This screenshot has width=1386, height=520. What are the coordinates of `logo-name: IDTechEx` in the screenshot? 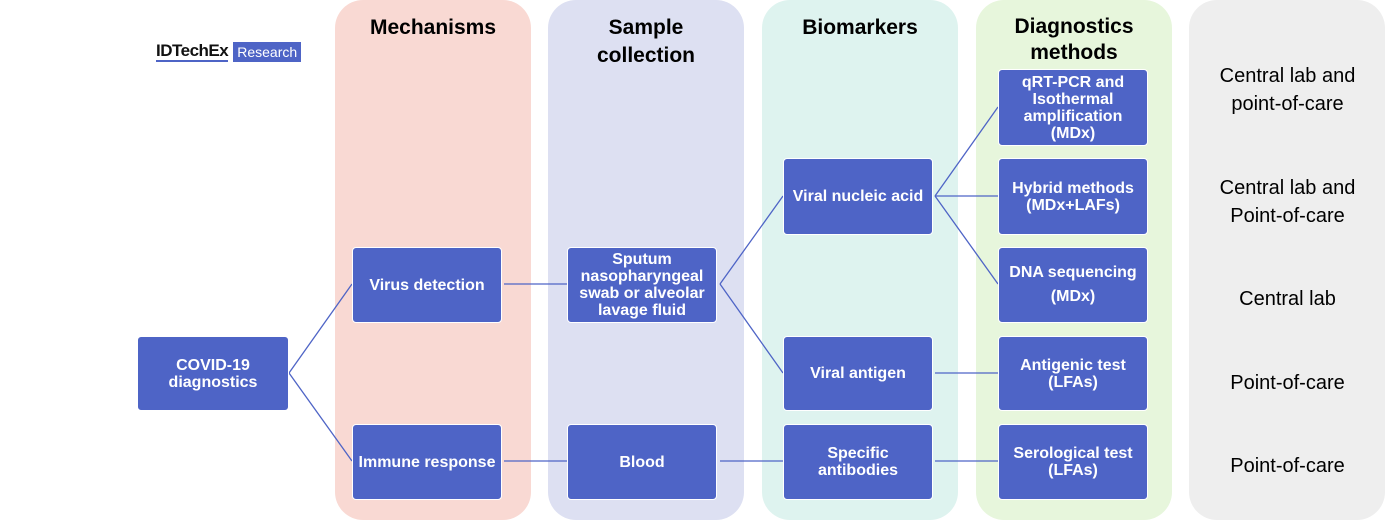 It's located at (192, 51).